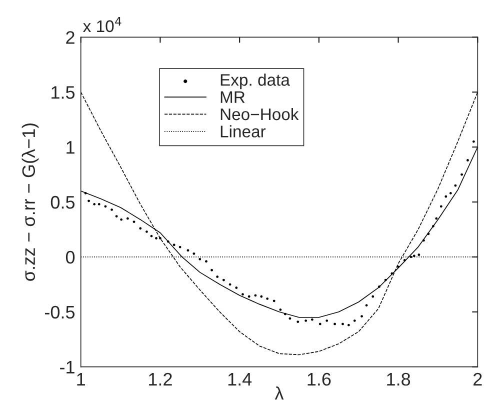 The width and height of the screenshot is (496, 404). I want to click on x-tick-label: 1.8, so click(398, 379).